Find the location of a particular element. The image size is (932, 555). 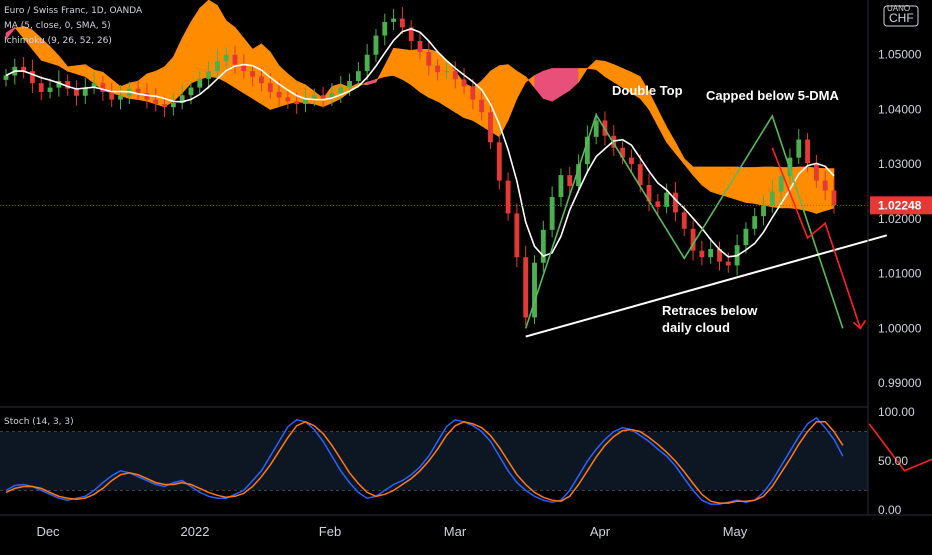

symbol-title: Euro / Swiss Franc, 1D, OANDA is located at coordinates (73, 11).